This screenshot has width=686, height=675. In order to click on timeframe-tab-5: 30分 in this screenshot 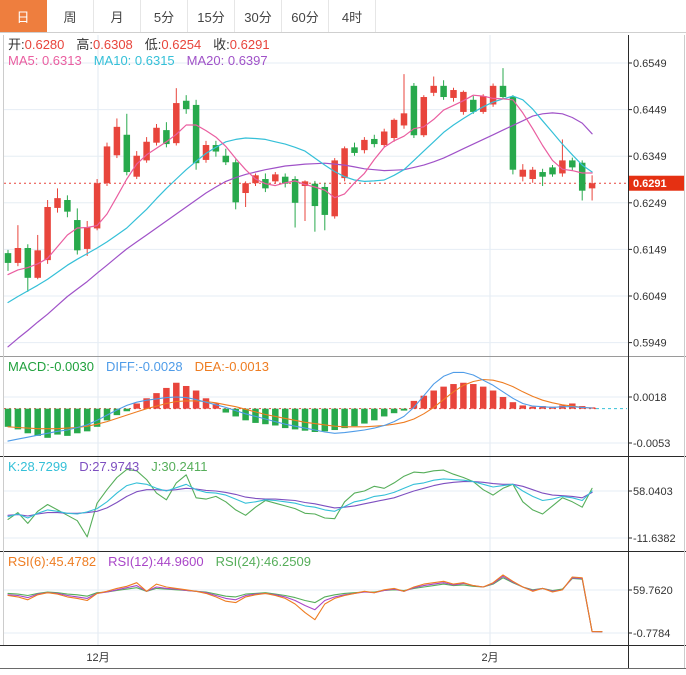, I will do `click(258, 16)`.